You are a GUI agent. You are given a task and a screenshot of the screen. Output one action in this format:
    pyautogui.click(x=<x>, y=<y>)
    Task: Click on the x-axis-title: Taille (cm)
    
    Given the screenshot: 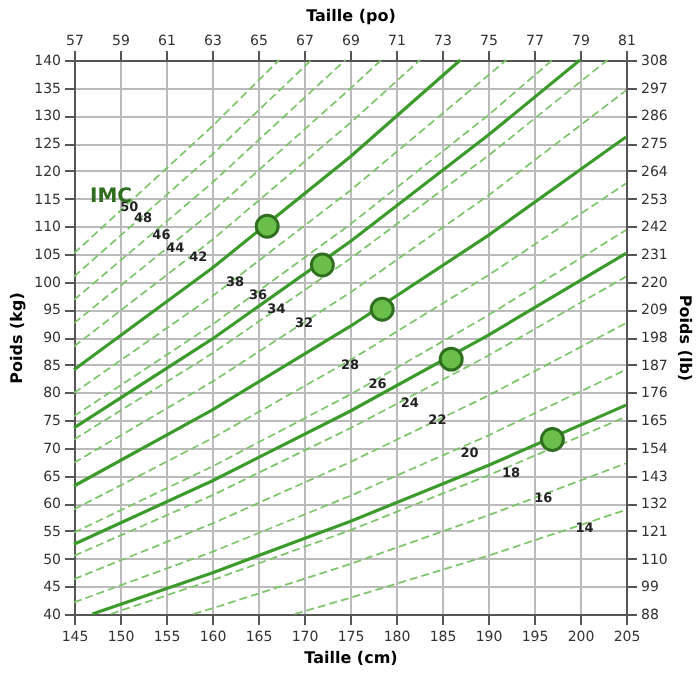 What is the action you would take?
    pyautogui.click(x=351, y=658)
    